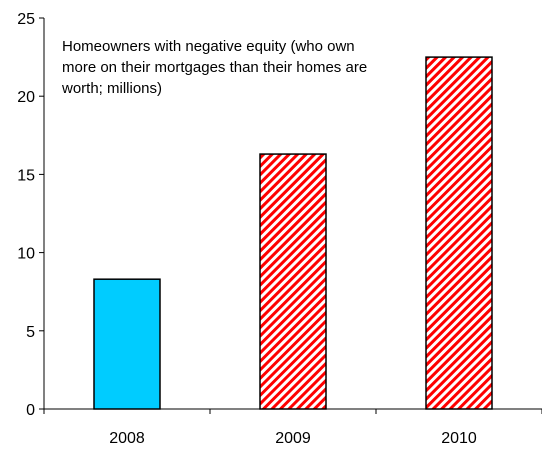 The height and width of the screenshot is (451, 542). Describe the element at coordinates (293, 438) in the screenshot. I see `x-tick-label: 2009` at that location.